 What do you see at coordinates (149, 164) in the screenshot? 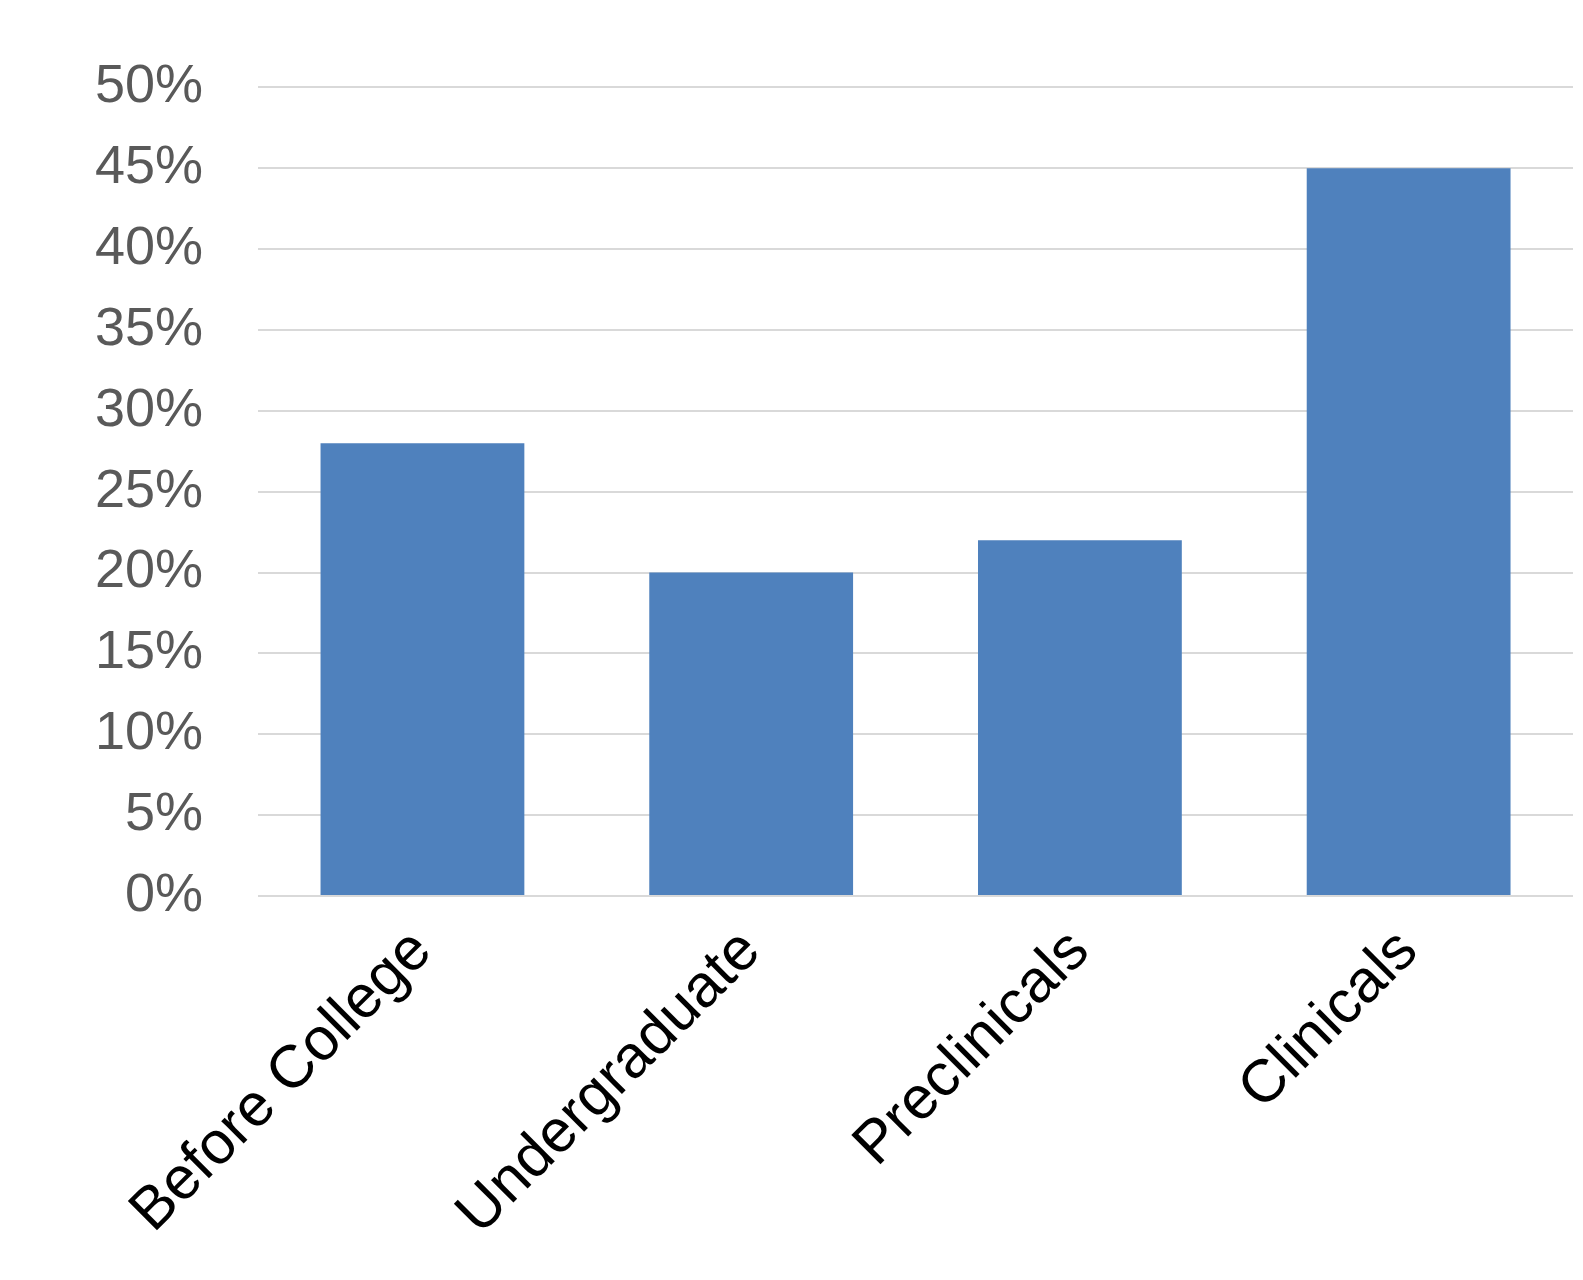
I see `y-tick-label: 45%` at bounding box center [149, 164].